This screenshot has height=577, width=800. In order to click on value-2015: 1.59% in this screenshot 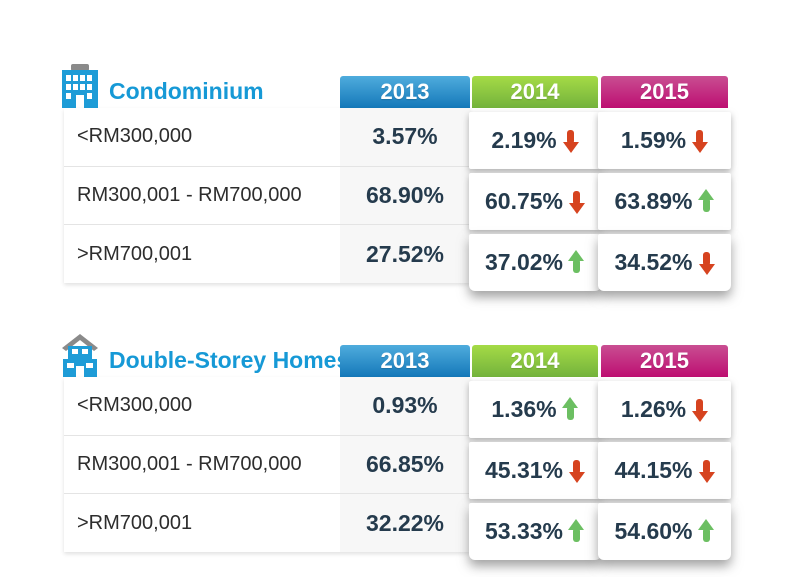, I will do `click(653, 140)`.